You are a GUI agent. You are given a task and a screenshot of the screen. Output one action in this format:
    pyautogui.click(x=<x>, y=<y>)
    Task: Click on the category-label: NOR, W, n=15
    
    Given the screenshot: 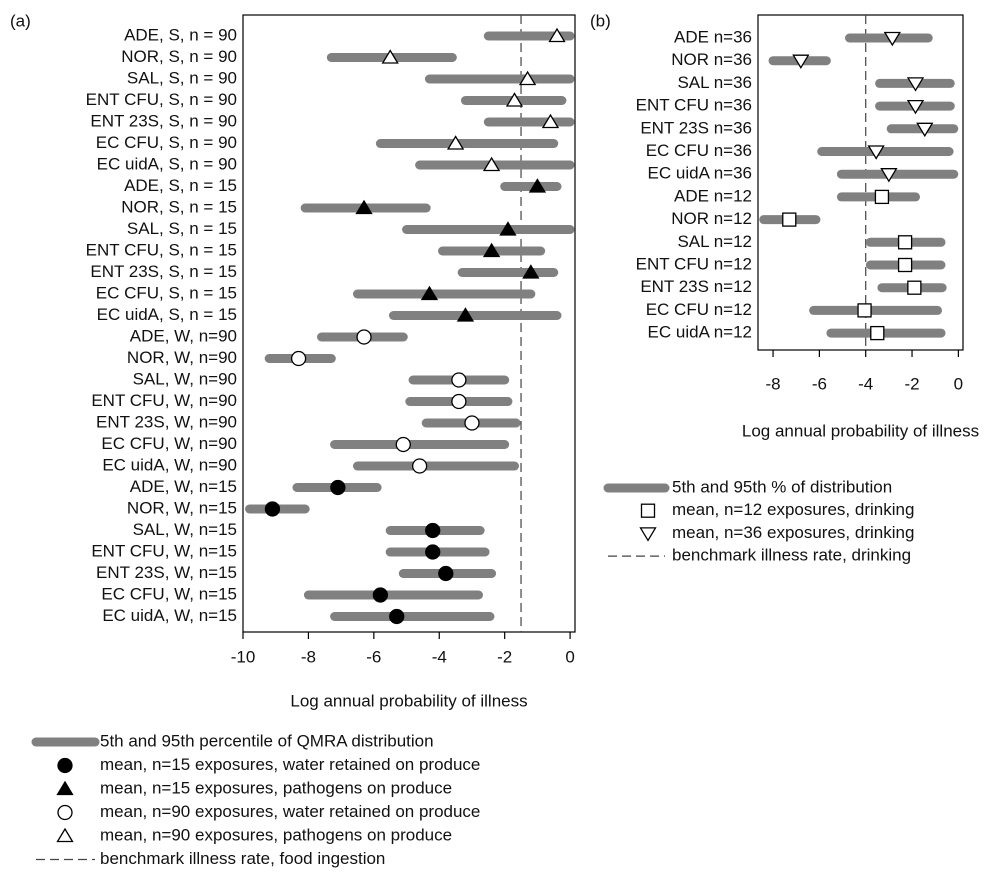 What is the action you would take?
    pyautogui.click(x=182, y=507)
    